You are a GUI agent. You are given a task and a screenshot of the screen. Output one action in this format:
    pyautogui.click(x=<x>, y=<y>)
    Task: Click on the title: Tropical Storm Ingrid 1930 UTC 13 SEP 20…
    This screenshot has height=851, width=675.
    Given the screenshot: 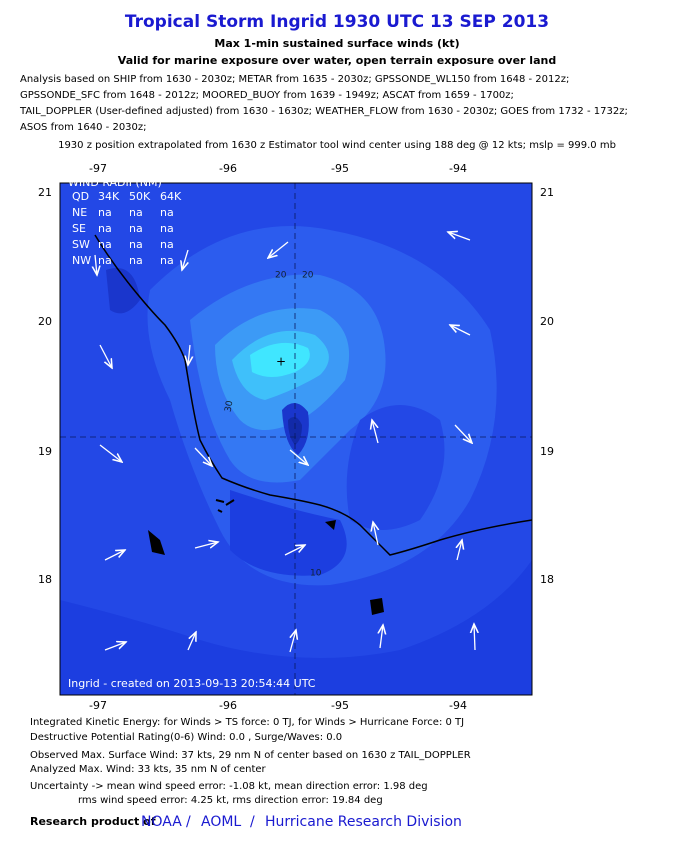 What is the action you would take?
    pyautogui.click(x=337, y=22)
    